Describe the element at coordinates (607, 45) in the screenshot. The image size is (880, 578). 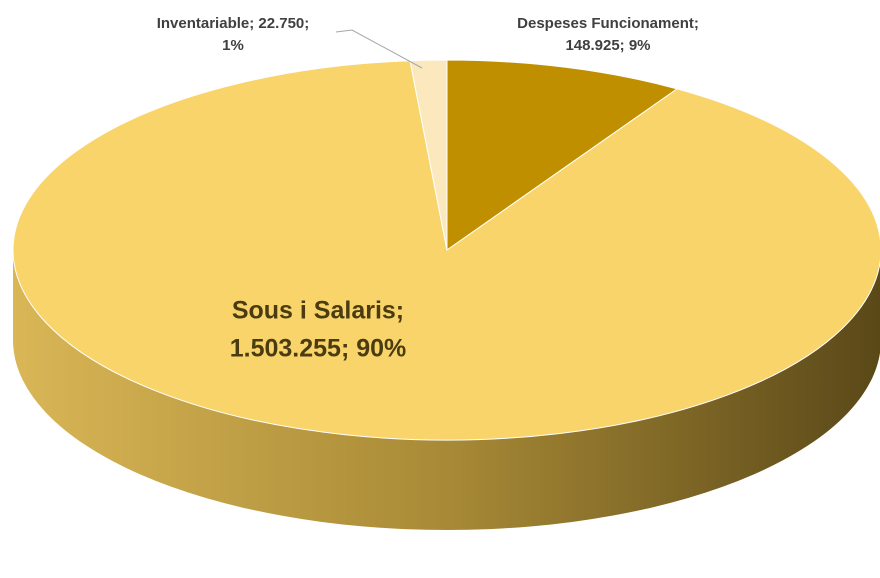
I see `data-label: 148.925; 9%` at that location.